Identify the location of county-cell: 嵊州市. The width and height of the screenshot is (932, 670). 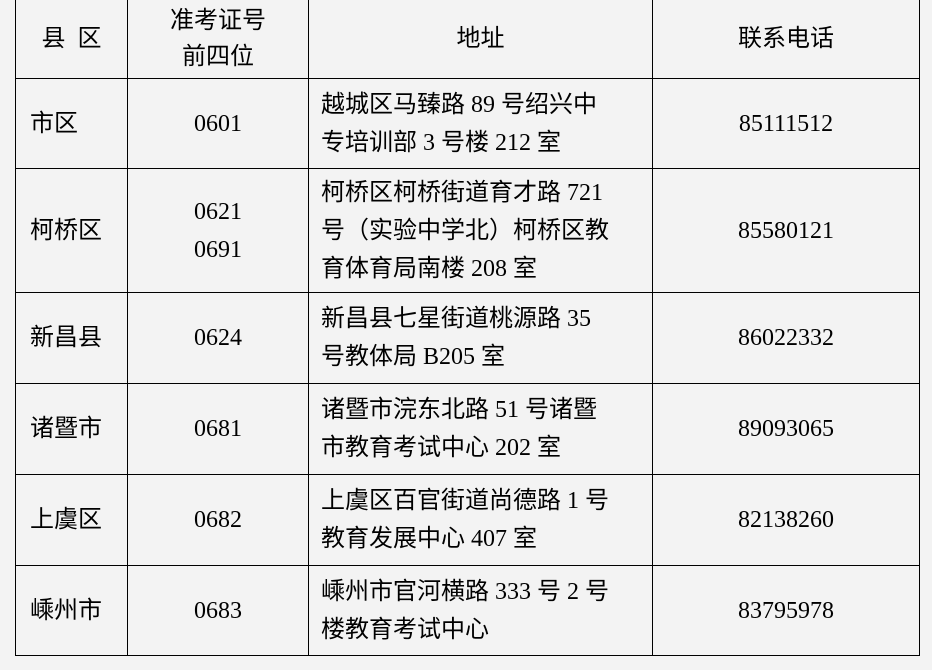
(71, 610).